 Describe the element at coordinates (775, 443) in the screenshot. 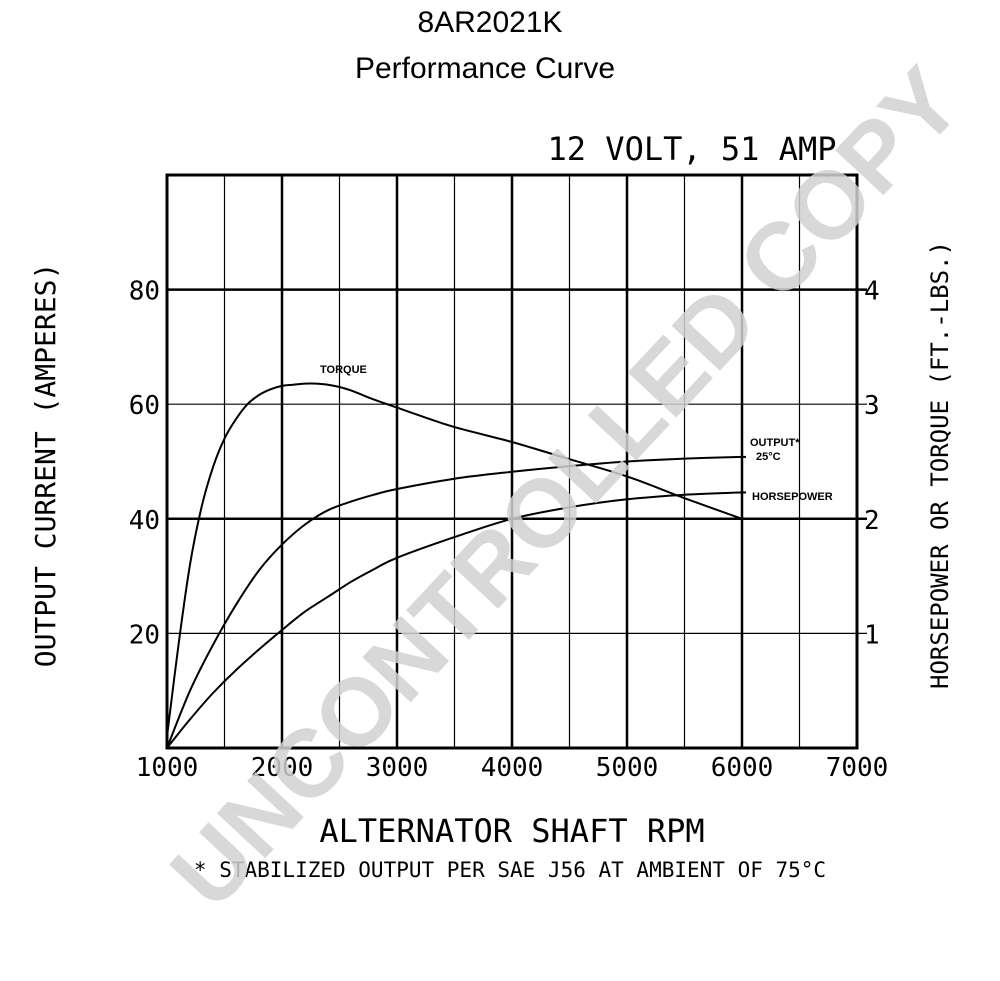

I see `curve-label: OUTPUT*` at that location.